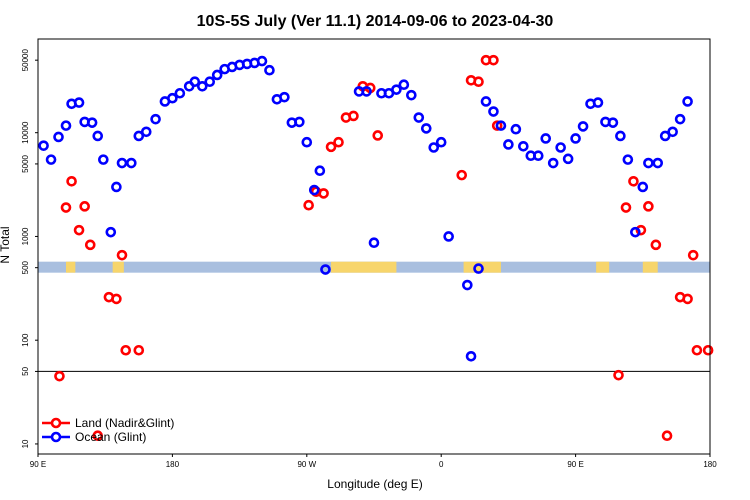 Image resolution: width=750 pixels, height=500 pixels. I want to click on y-tick-label: 50, so click(25, 370).